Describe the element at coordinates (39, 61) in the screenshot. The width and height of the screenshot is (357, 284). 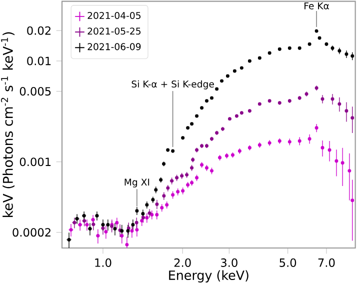
I see `y-tick-label: 0.01` at that location.